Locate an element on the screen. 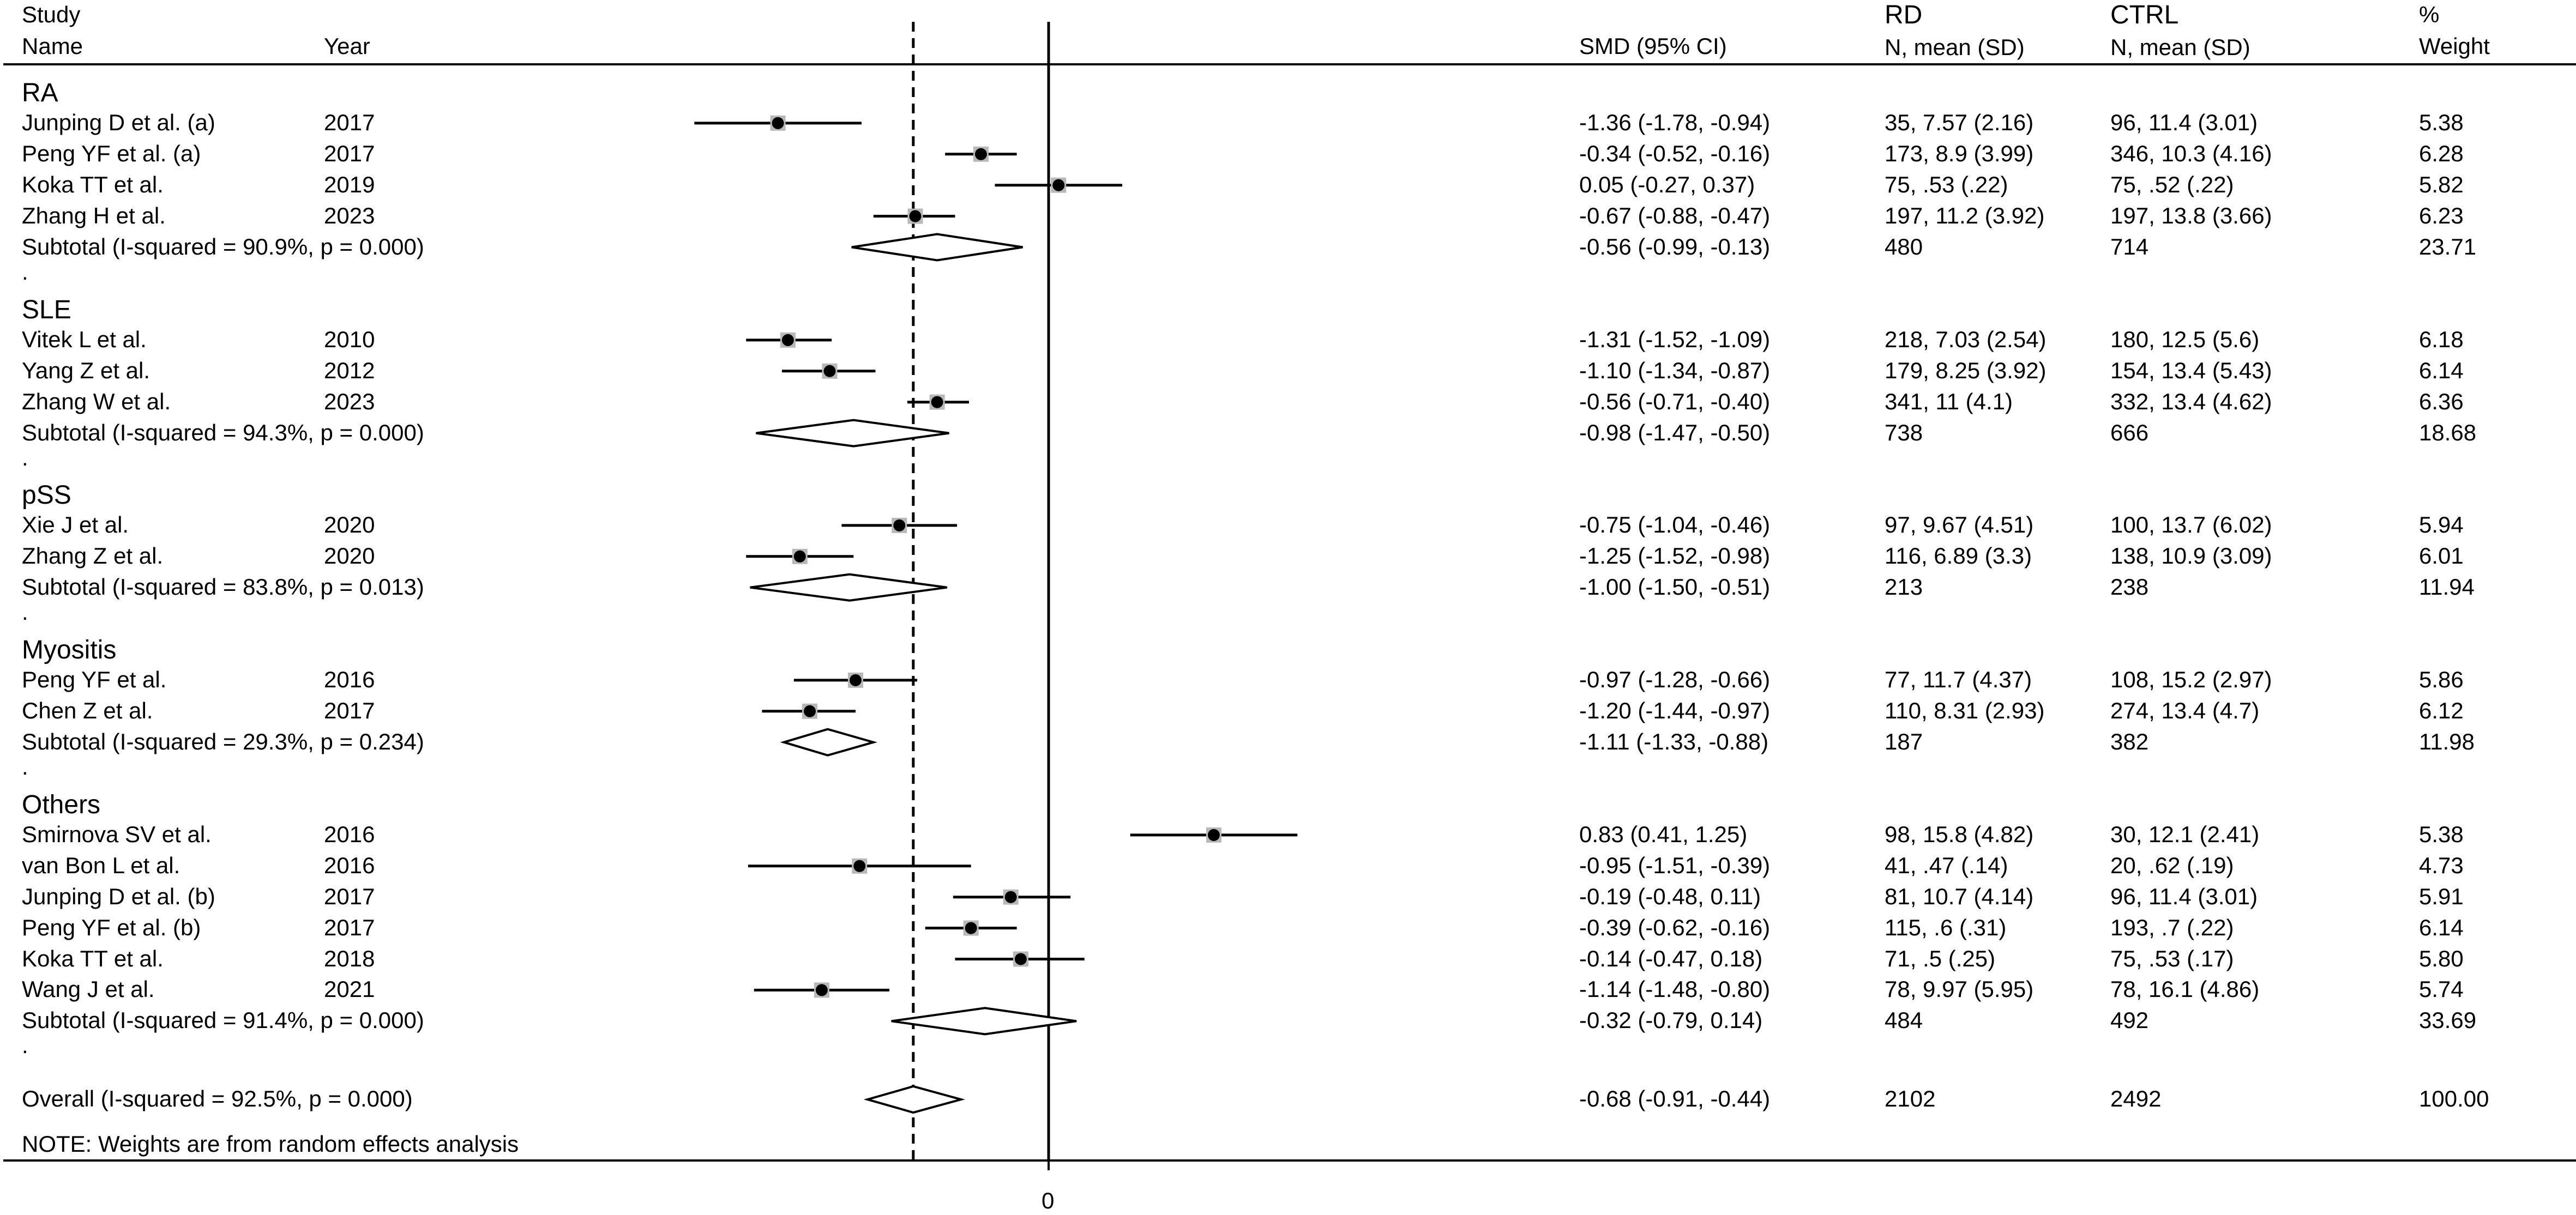  study-row-0-2-ci: 0.05 (-0.27, 0.37) is located at coordinates (1667, 184).